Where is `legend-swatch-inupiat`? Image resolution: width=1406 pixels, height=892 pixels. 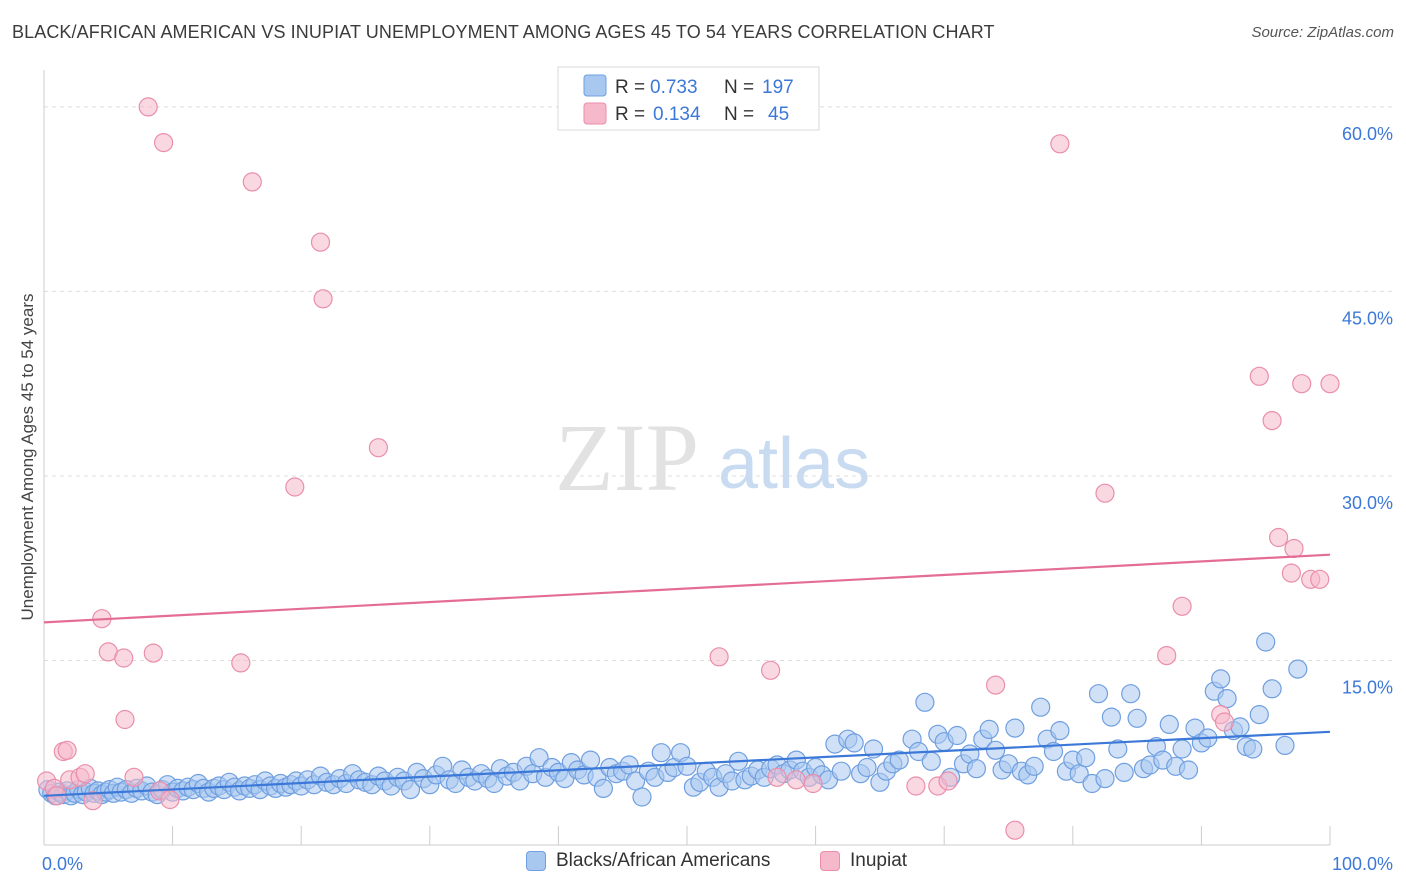 legend-swatch-inupiat is located at coordinates (830, 861).